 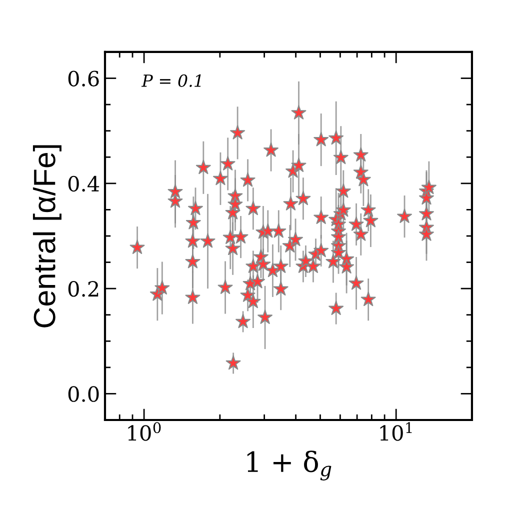 I want to click on y-tick-label: 0.0, so click(x=83, y=394).